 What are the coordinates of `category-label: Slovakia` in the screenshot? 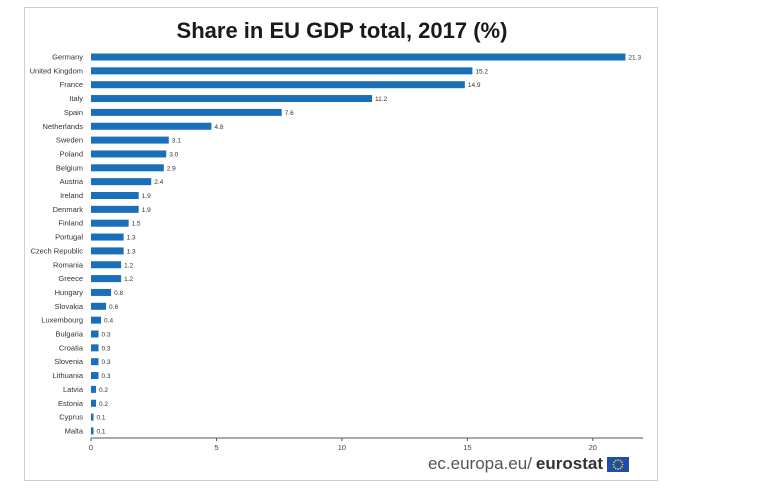 It's located at (69, 306).